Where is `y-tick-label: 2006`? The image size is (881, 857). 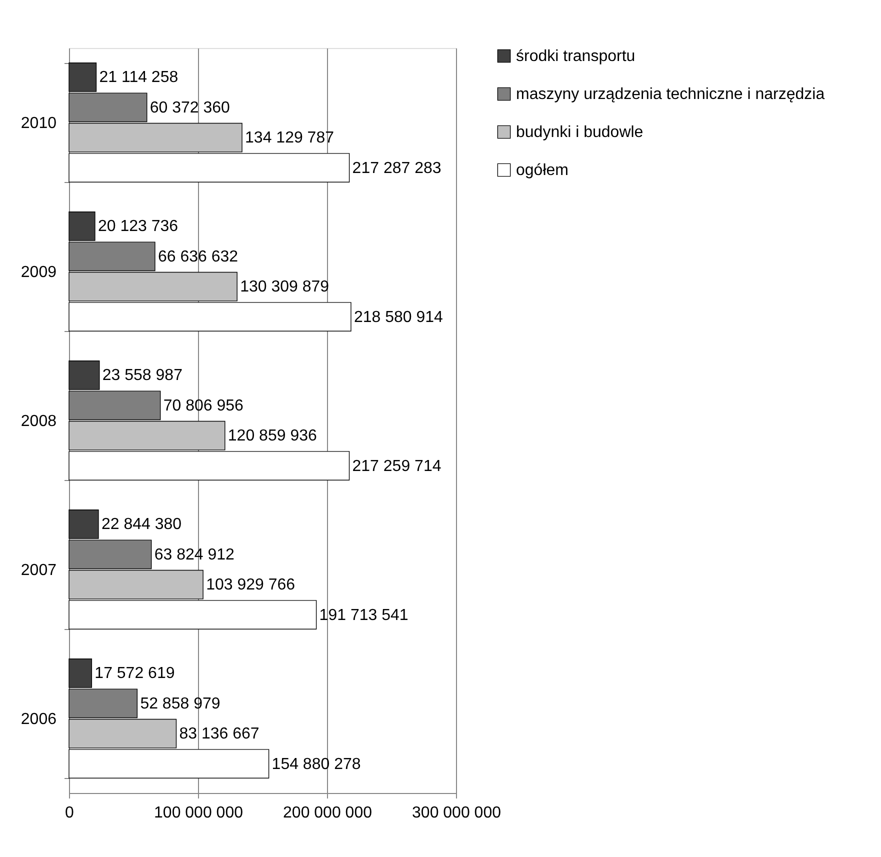 y-tick-label: 2006 is located at coordinates (38, 719).